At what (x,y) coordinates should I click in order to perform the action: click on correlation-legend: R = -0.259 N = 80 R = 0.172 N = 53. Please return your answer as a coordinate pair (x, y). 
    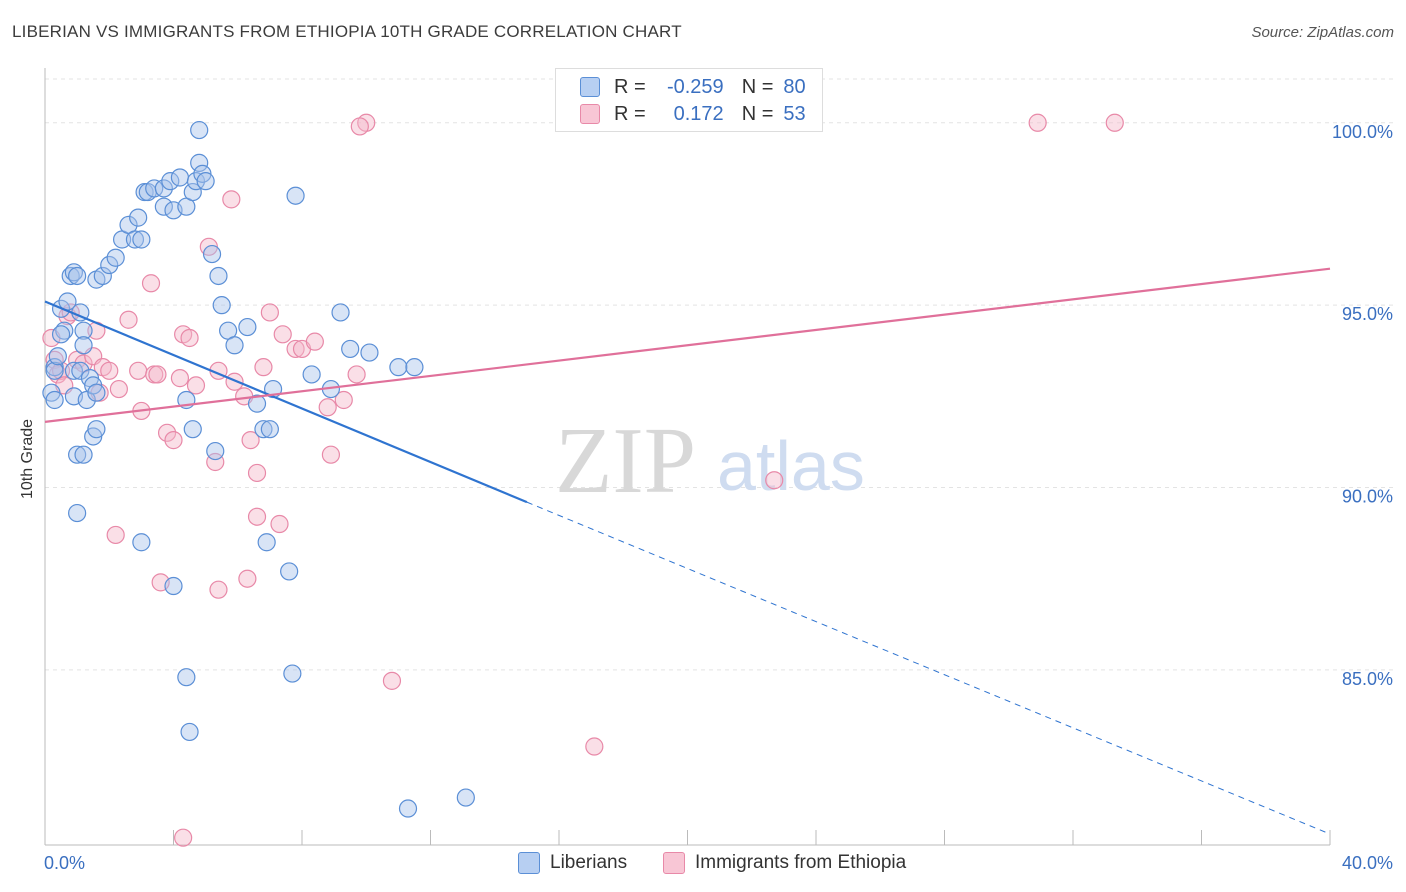
    Looking at the image, I should click on (689, 100).